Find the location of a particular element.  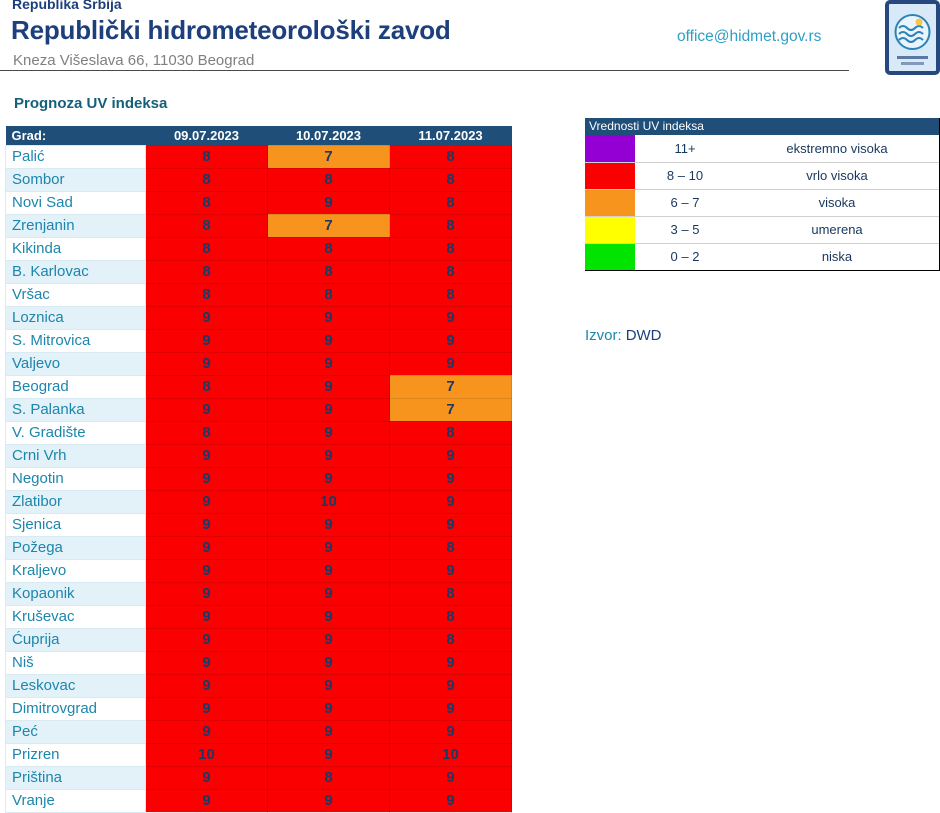

table-header-row: Grad: 09.07.2023 10.07.2023 11.07.2023 is located at coordinates (258, 135).